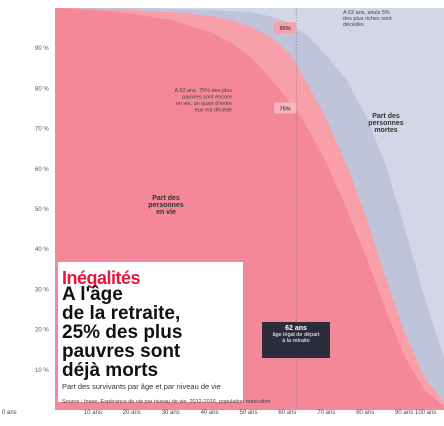 The image size is (444, 426). Describe the element at coordinates (404, 413) in the screenshot. I see `x-tick-label: 90 ans` at that location.